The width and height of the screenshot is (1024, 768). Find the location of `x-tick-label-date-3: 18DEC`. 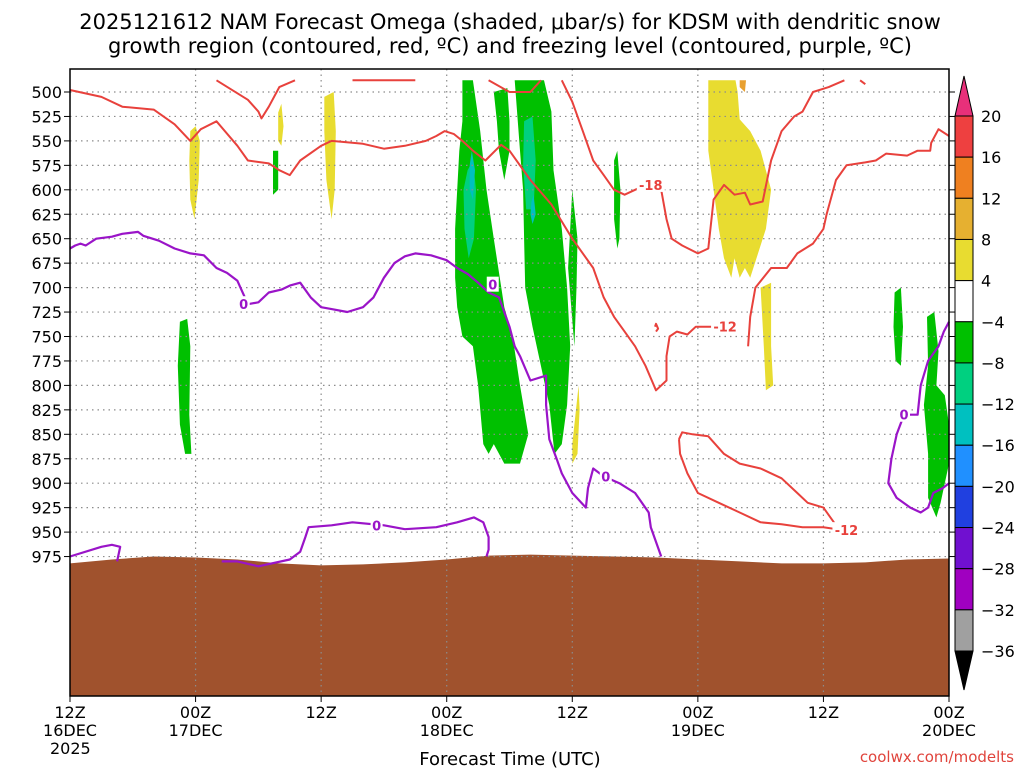

x-tick-label-date-3: 18DEC is located at coordinates (447, 730).